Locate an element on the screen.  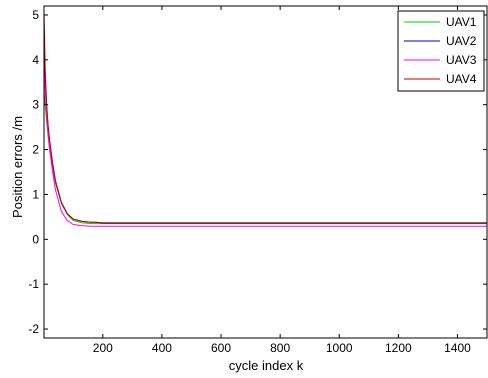
y-tick-label: -2 is located at coordinates (33, 329).